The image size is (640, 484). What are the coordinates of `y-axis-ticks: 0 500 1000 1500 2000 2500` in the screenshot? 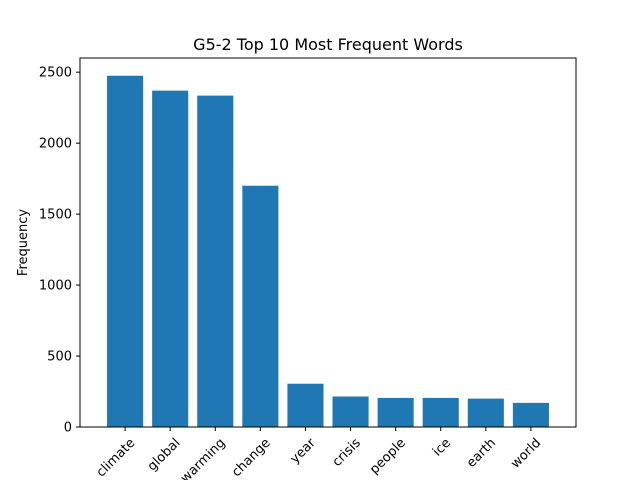 It's located at (59, 251).